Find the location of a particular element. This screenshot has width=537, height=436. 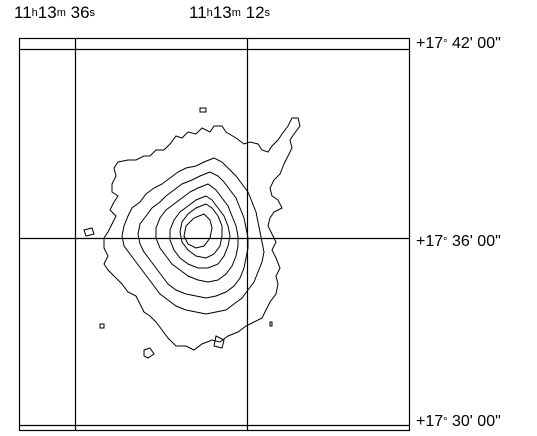

ra-seconds: 36 is located at coordinates (80, 12).